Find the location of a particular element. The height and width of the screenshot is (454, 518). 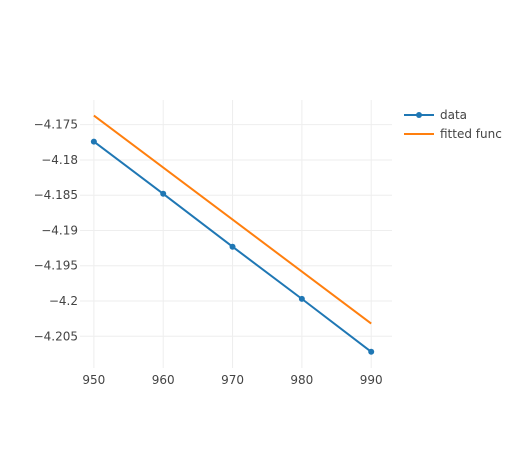

y-tick-label: −4.205 is located at coordinates (56, 336).